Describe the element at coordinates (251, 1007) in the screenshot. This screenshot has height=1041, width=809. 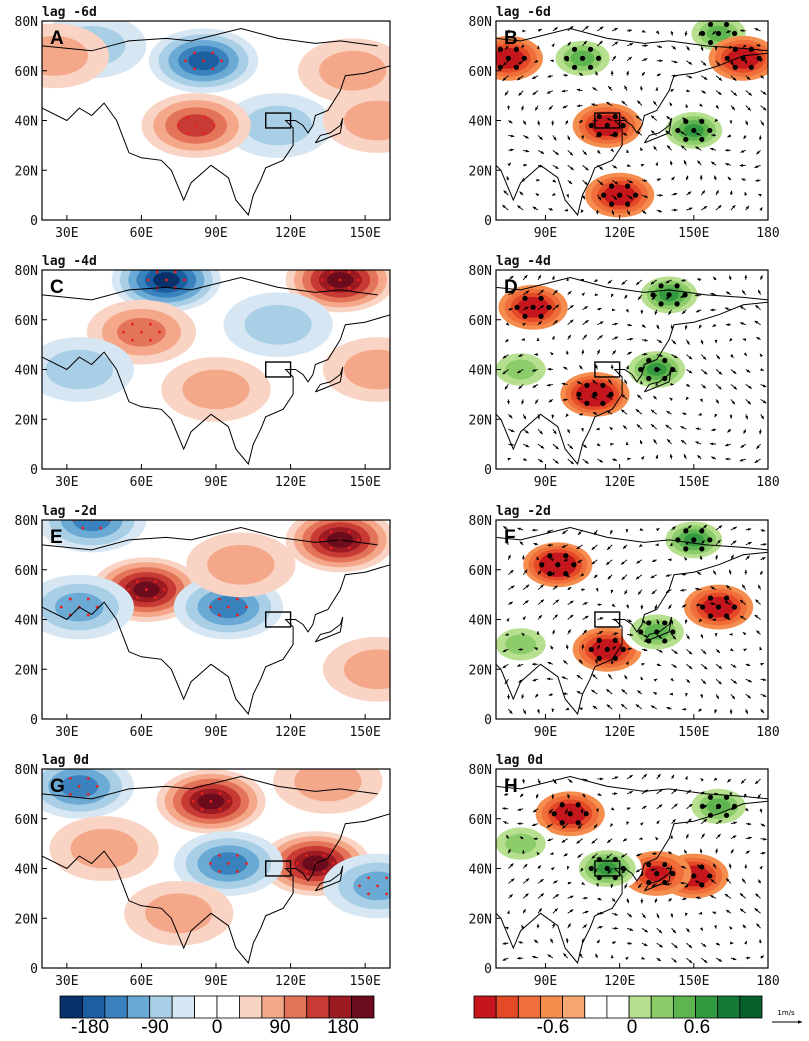
I see `colorbar-left-cell` at that location.